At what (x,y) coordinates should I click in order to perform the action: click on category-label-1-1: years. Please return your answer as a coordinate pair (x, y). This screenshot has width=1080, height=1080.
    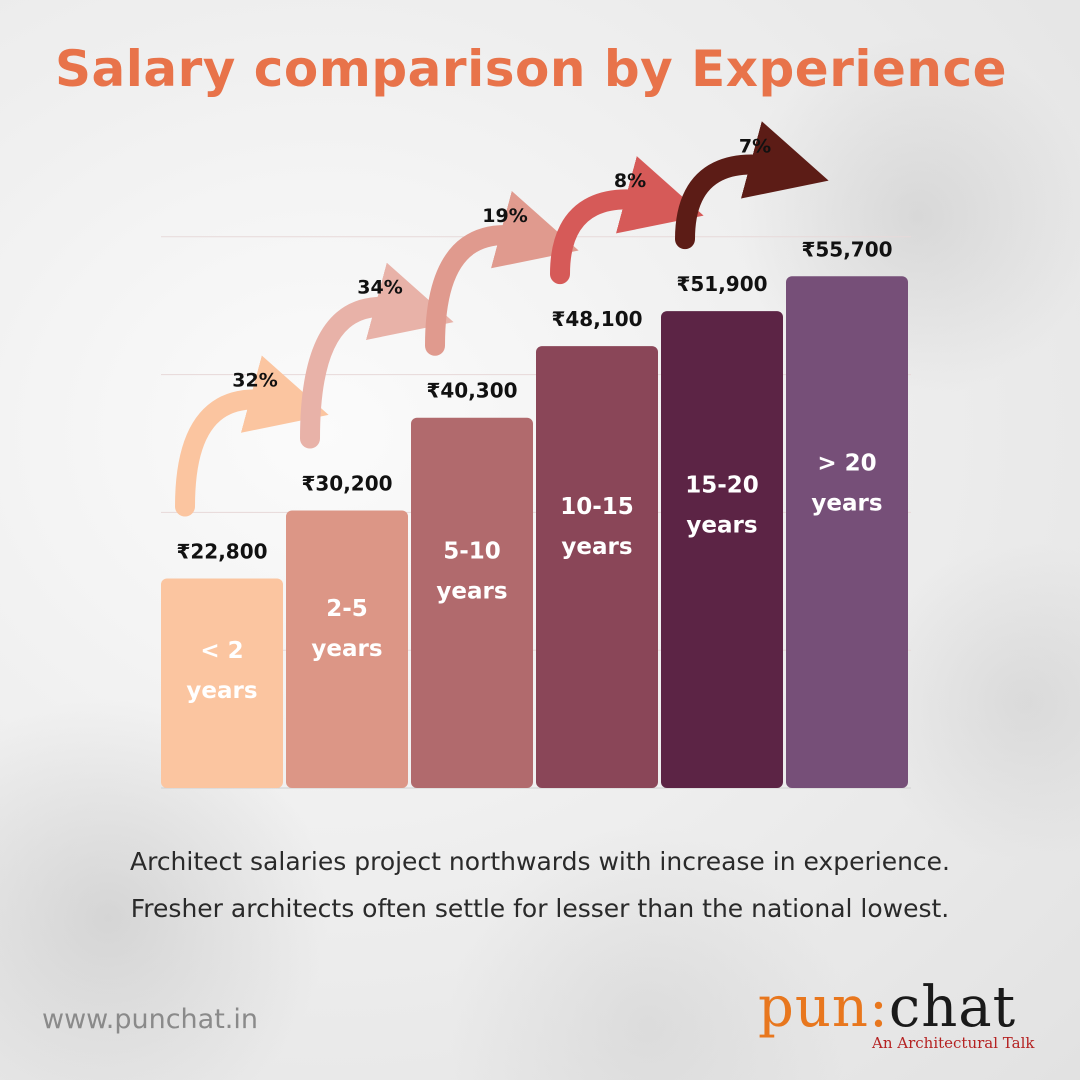
    Looking at the image, I should click on (346, 649).